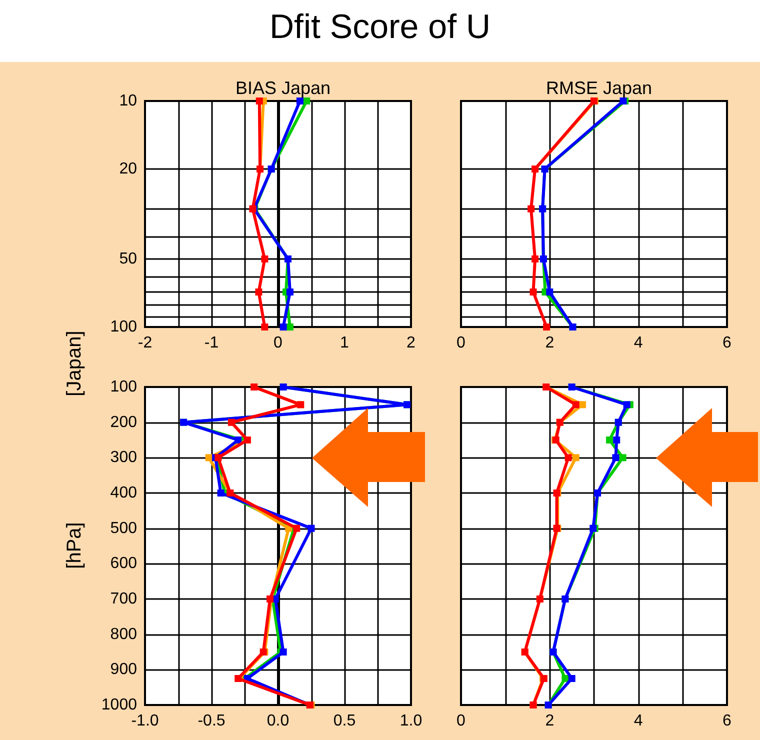 Image resolution: width=760 pixels, height=740 pixels. I want to click on x-tick-label: -1, so click(211, 343).